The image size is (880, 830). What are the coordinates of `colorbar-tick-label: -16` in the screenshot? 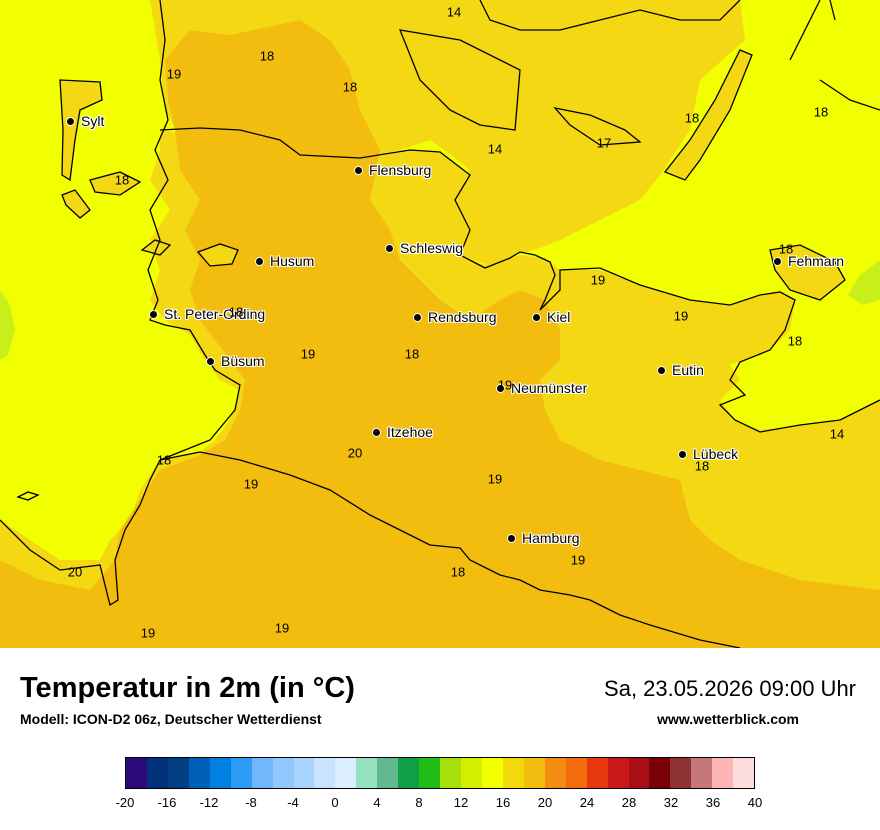 It's located at (167, 802).